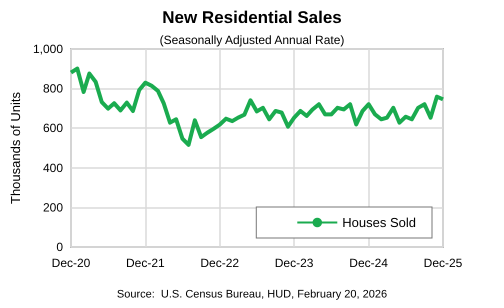 The height and width of the screenshot is (308, 504). What do you see at coordinates (48, 49) in the screenshot?
I see `y-tick-label: 1,000` at bounding box center [48, 49].